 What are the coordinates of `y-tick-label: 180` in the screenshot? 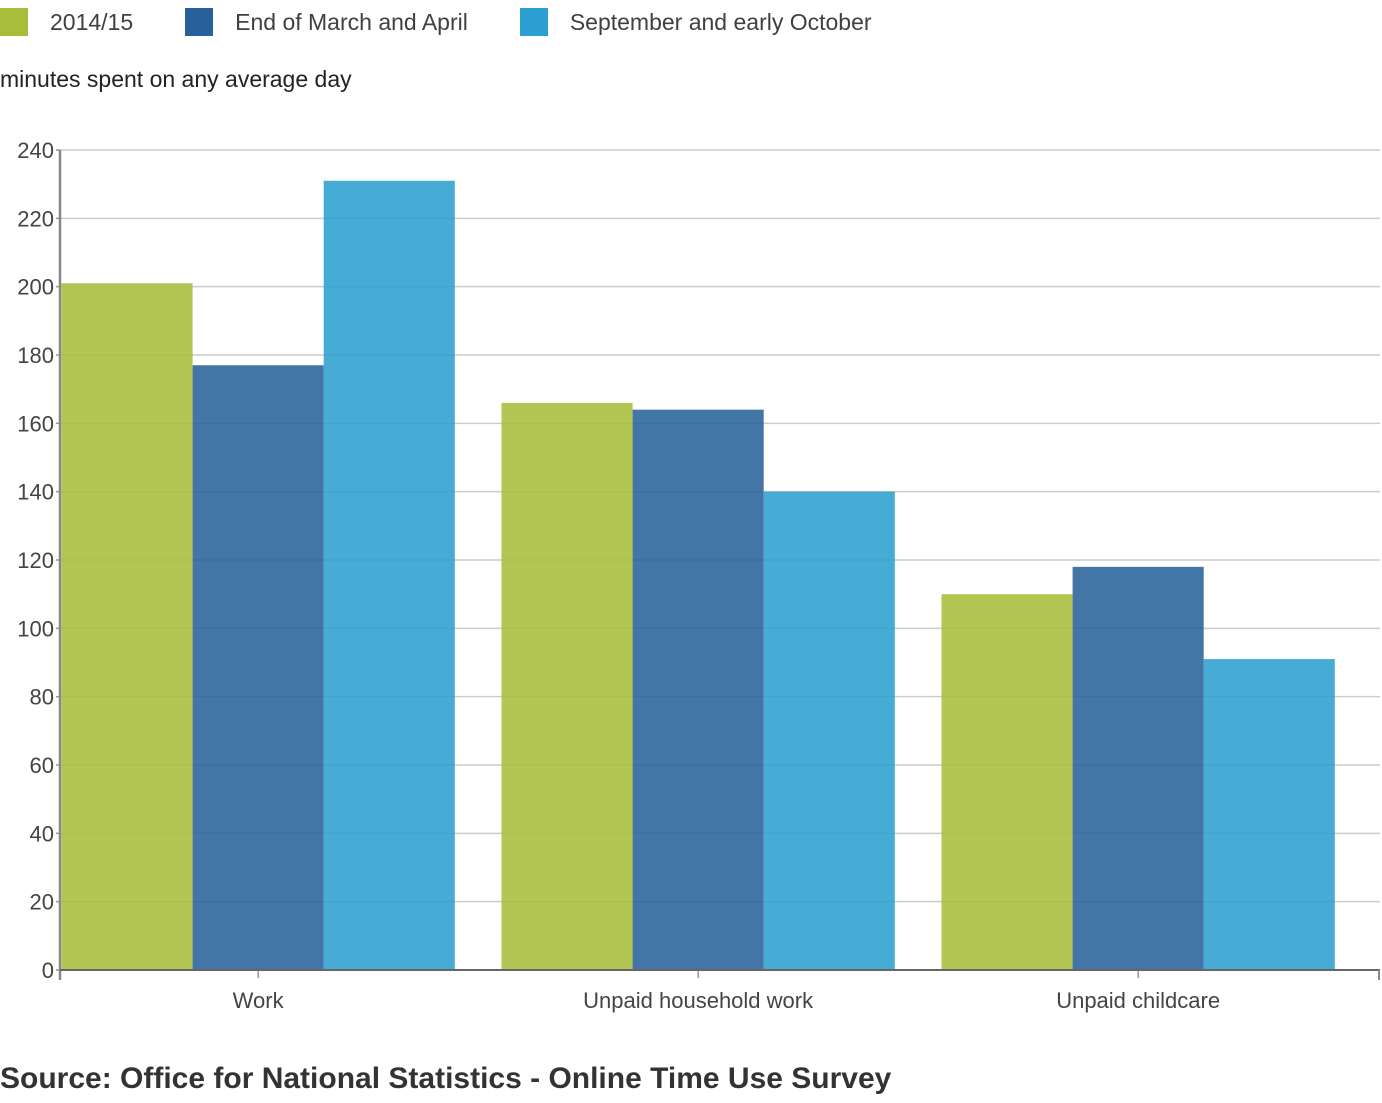 It's located at (35, 355).